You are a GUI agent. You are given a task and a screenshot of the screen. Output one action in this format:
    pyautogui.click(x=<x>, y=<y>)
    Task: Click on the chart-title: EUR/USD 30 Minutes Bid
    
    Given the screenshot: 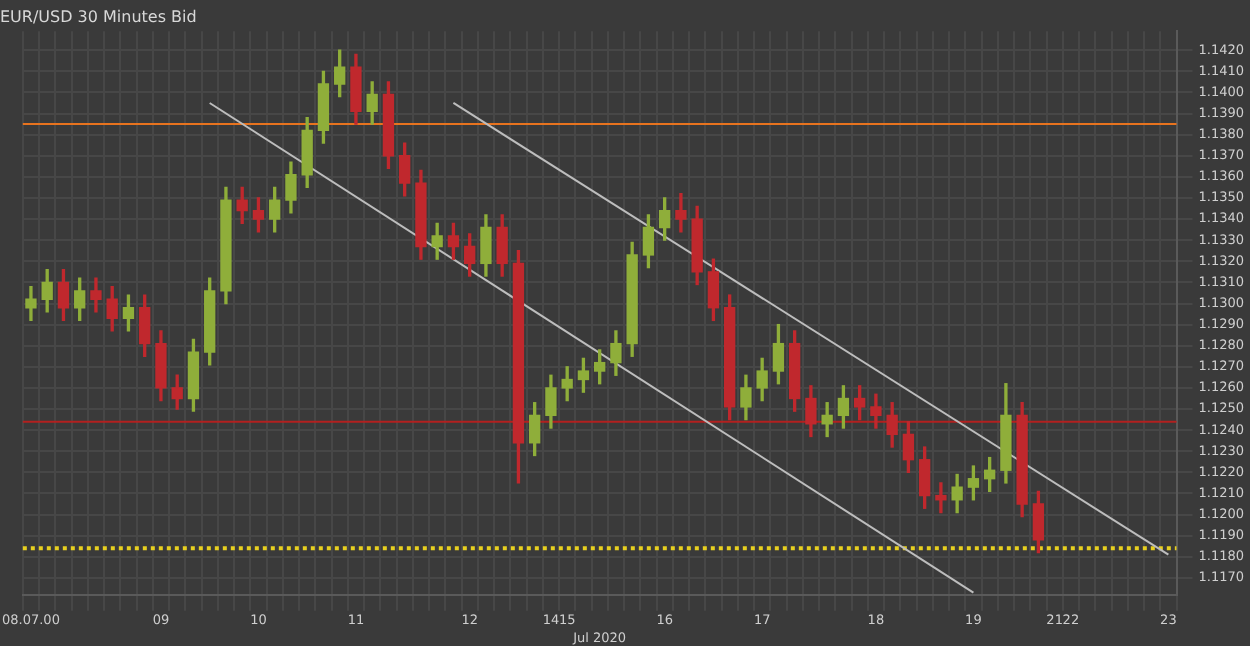 What is the action you would take?
    pyautogui.click(x=98, y=16)
    